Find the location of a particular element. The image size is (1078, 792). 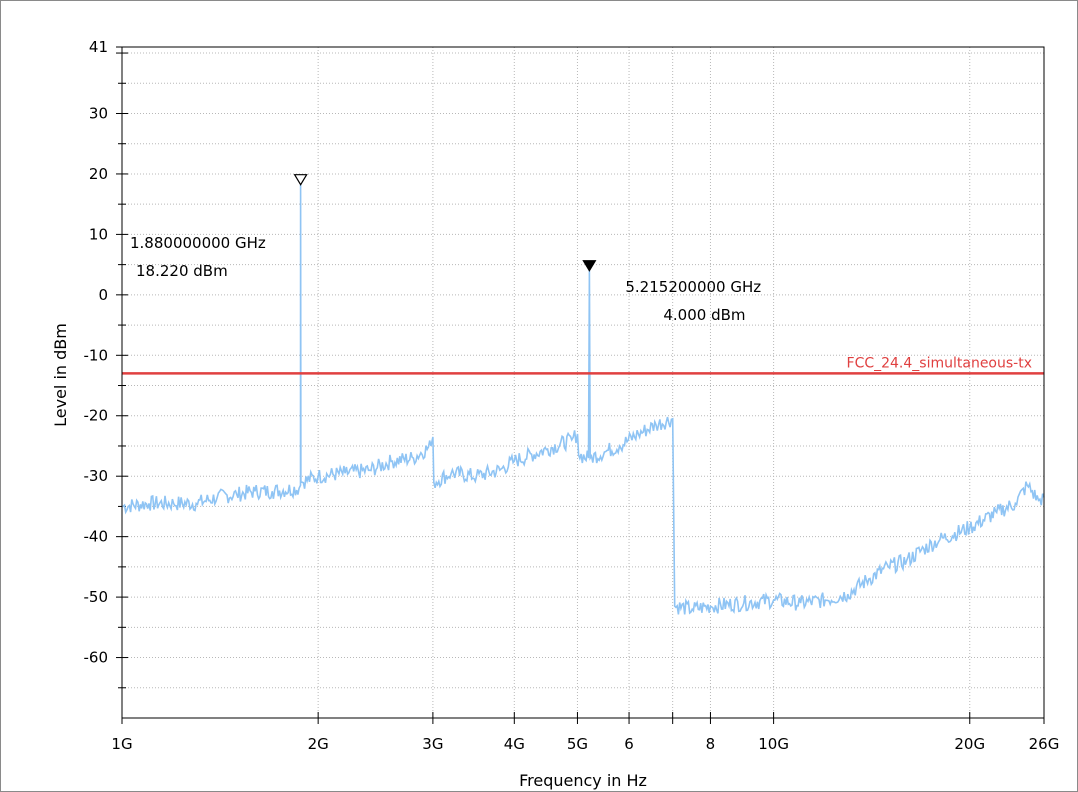

x-tick-label: 10G is located at coordinates (773, 744).